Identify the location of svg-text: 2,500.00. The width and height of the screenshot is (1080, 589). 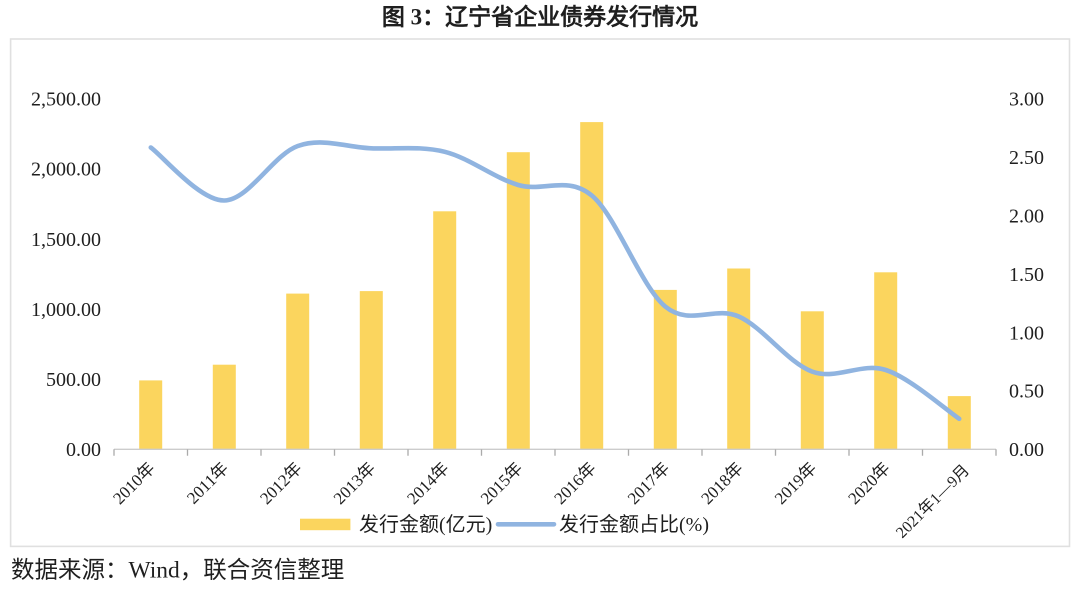
(66, 100).